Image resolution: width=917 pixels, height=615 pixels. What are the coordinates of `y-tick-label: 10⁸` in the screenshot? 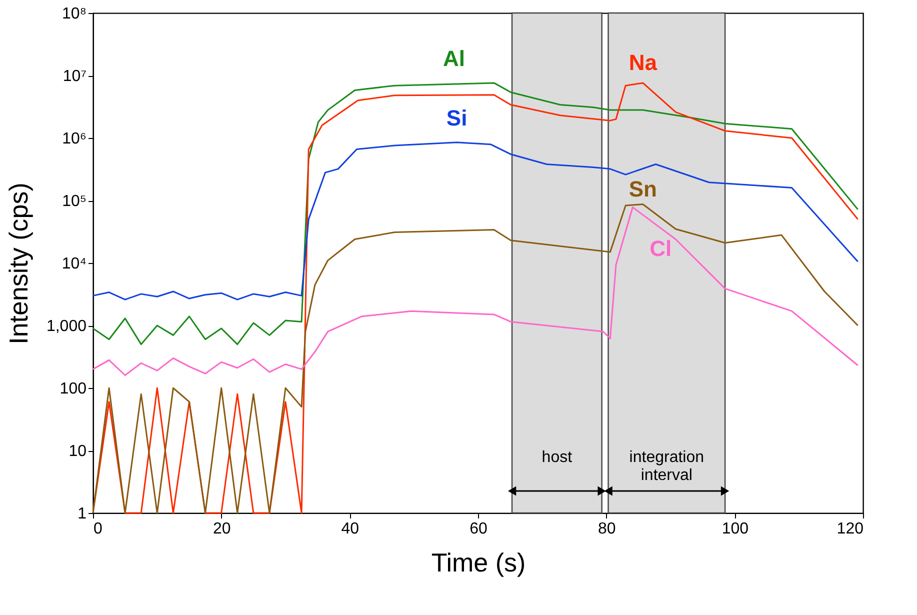 It's located at (74, 14).